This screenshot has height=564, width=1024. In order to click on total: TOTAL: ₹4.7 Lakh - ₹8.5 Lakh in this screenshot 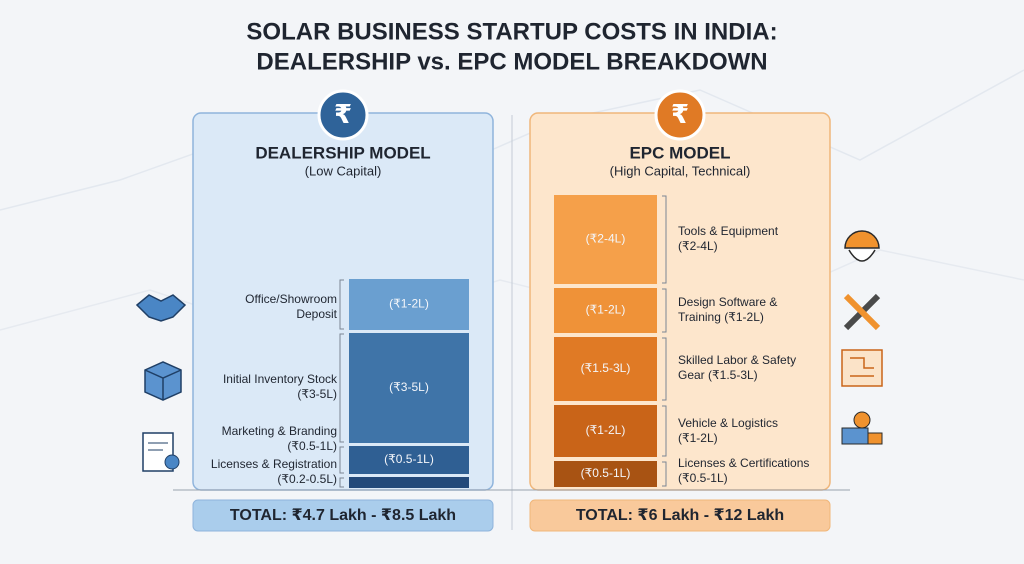, I will do `click(343, 515)`.